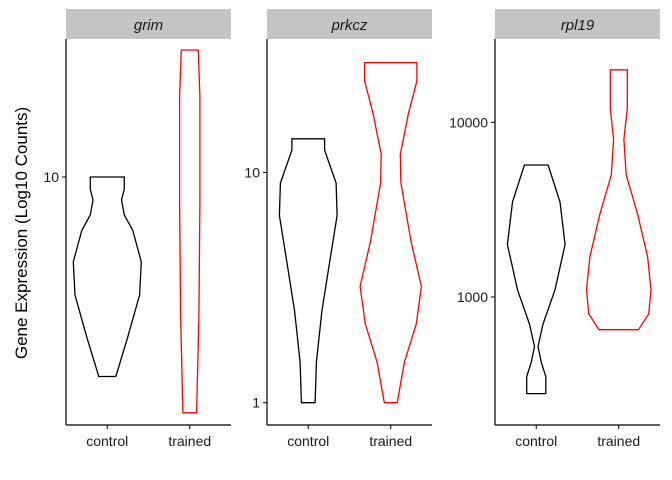  I want to click on violin-rpl19-control, so click(536, 279).